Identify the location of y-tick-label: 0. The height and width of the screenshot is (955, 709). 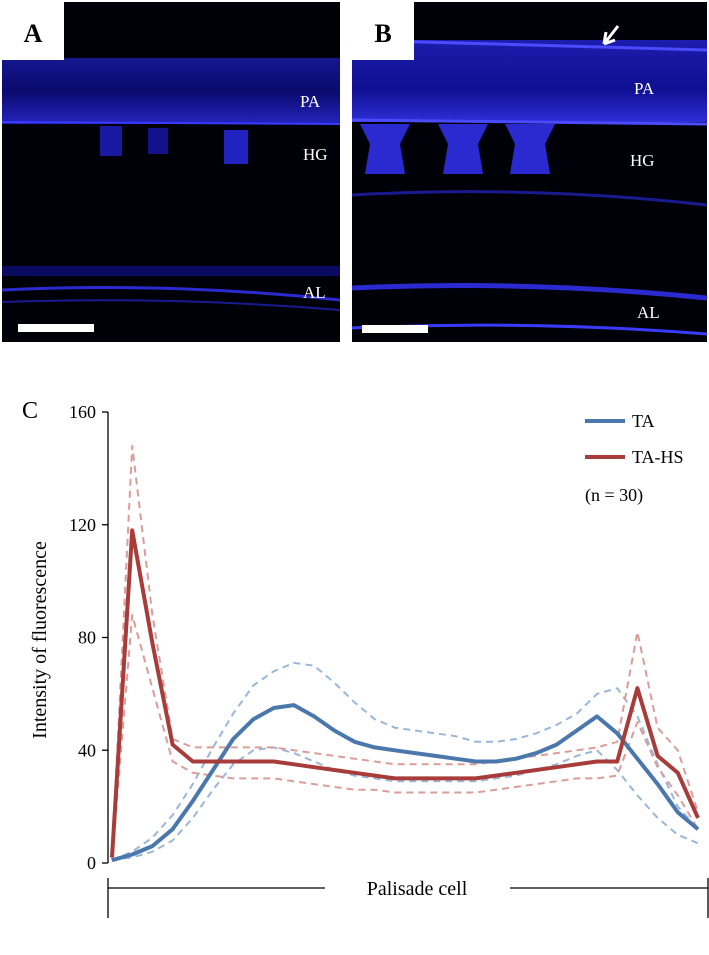
(91, 863).